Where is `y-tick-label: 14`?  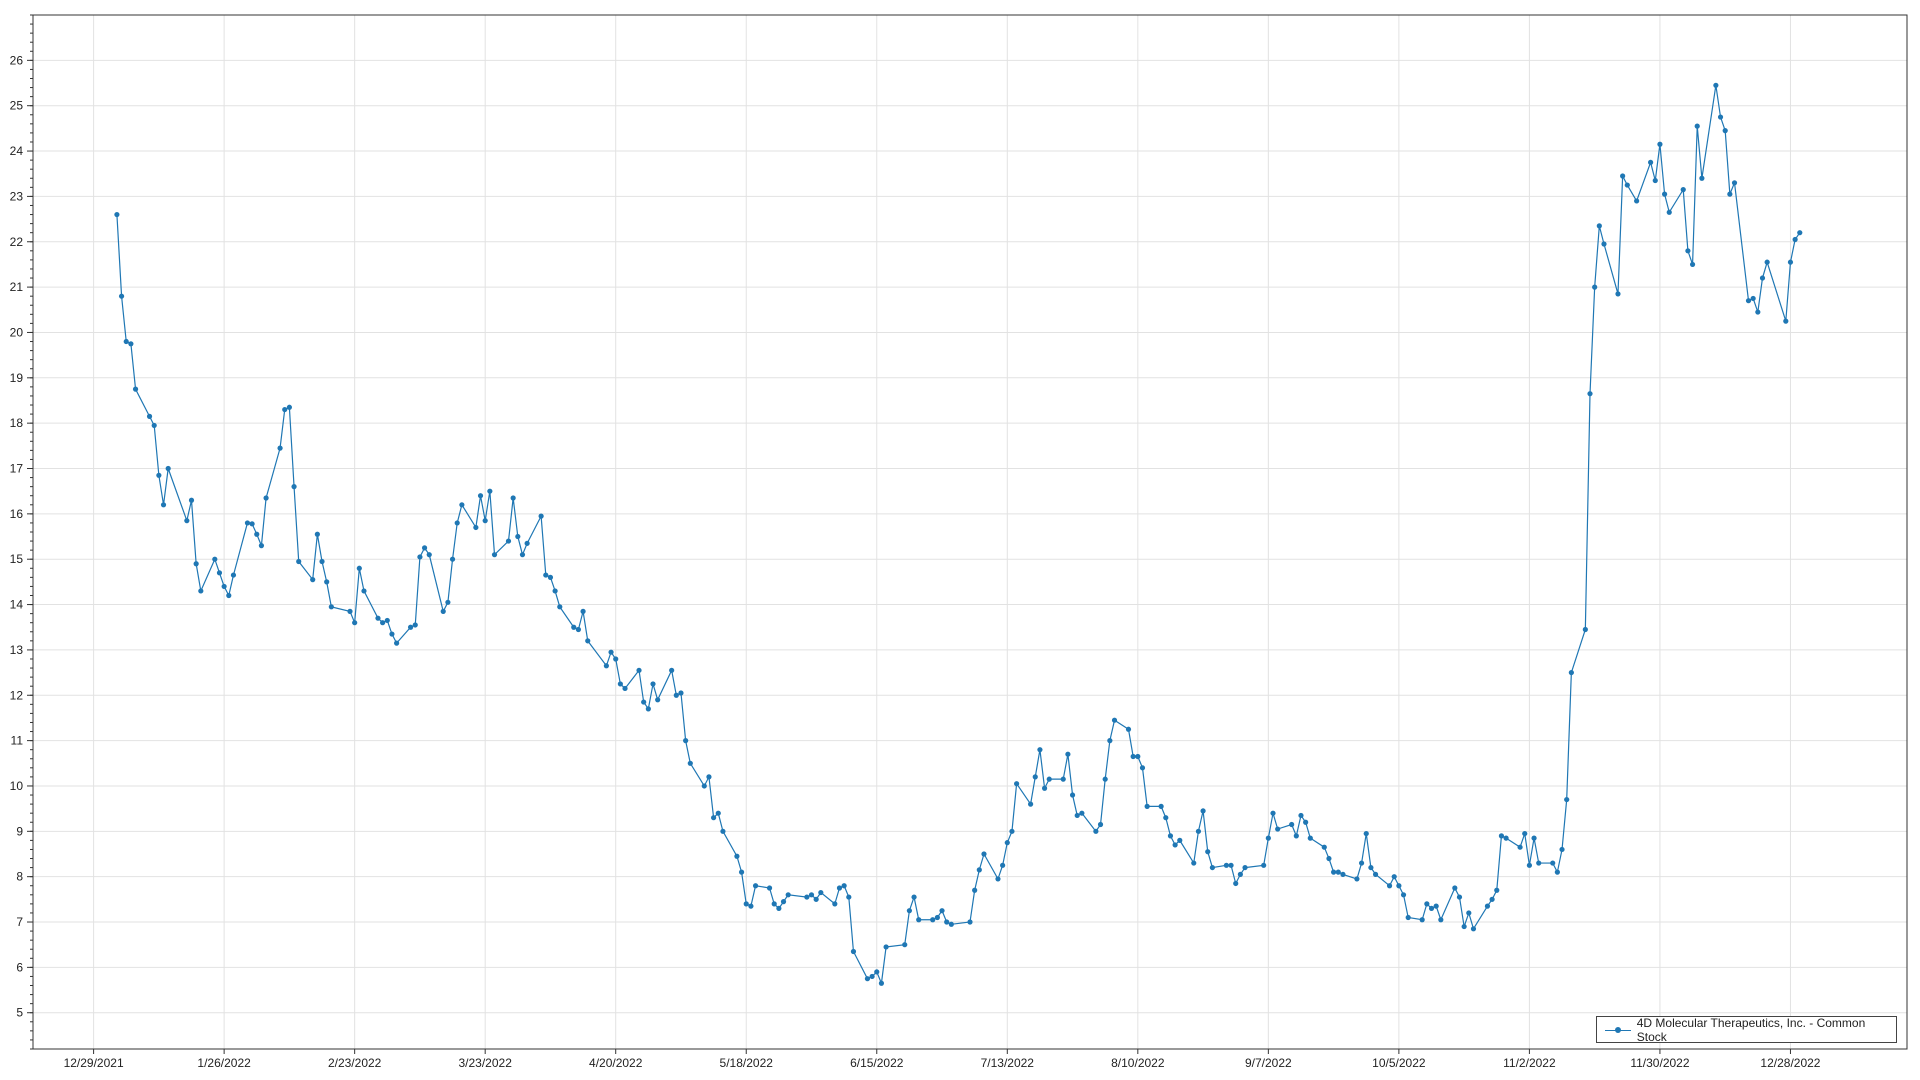 y-tick-label: 14 is located at coordinates (17, 605).